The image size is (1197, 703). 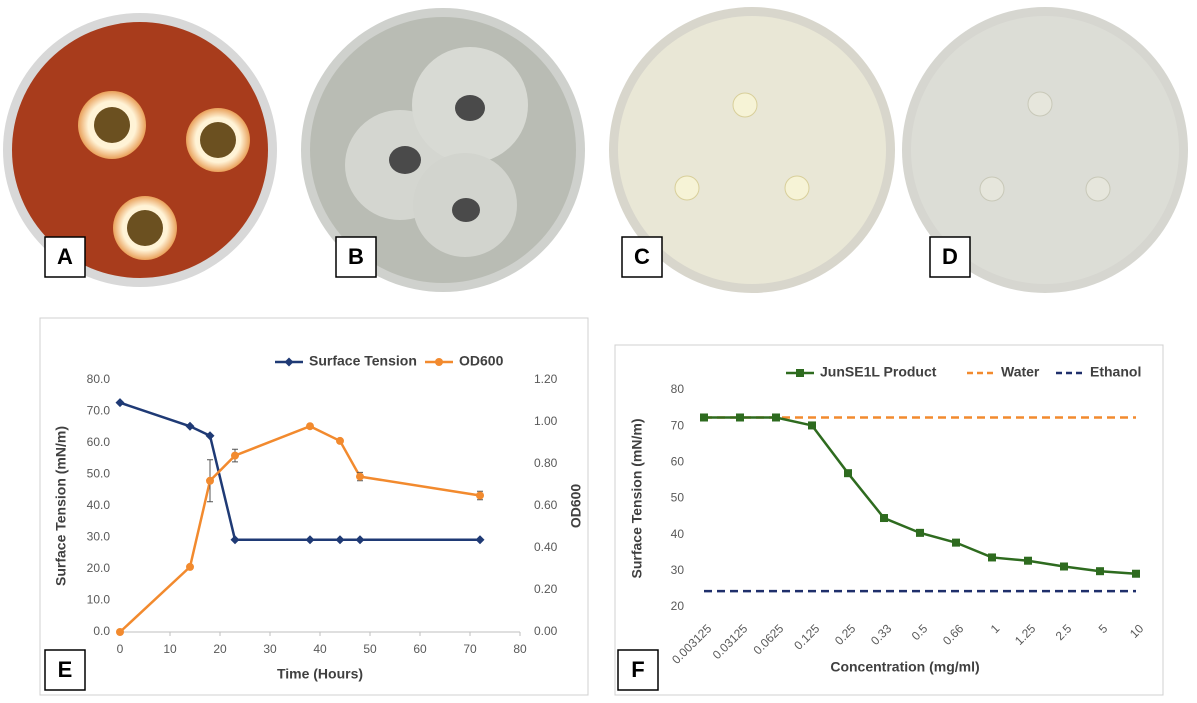 I want to click on y2-tick-label: 1.00, so click(x=546, y=421).